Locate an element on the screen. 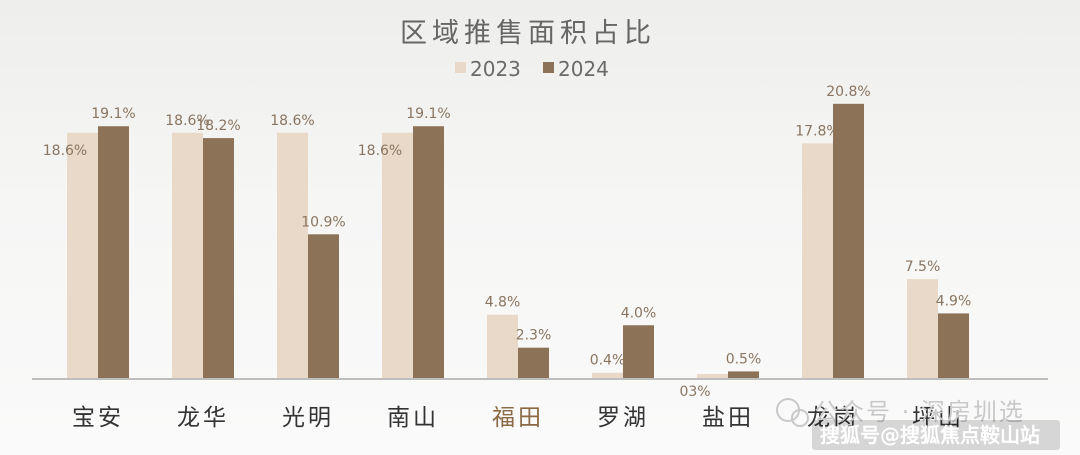 The width and height of the screenshot is (1080, 455). category-labels: 宝安 龙华 光明 南山 福田 罗湖 盐田 龙岗 坪山 is located at coordinates (518, 418).